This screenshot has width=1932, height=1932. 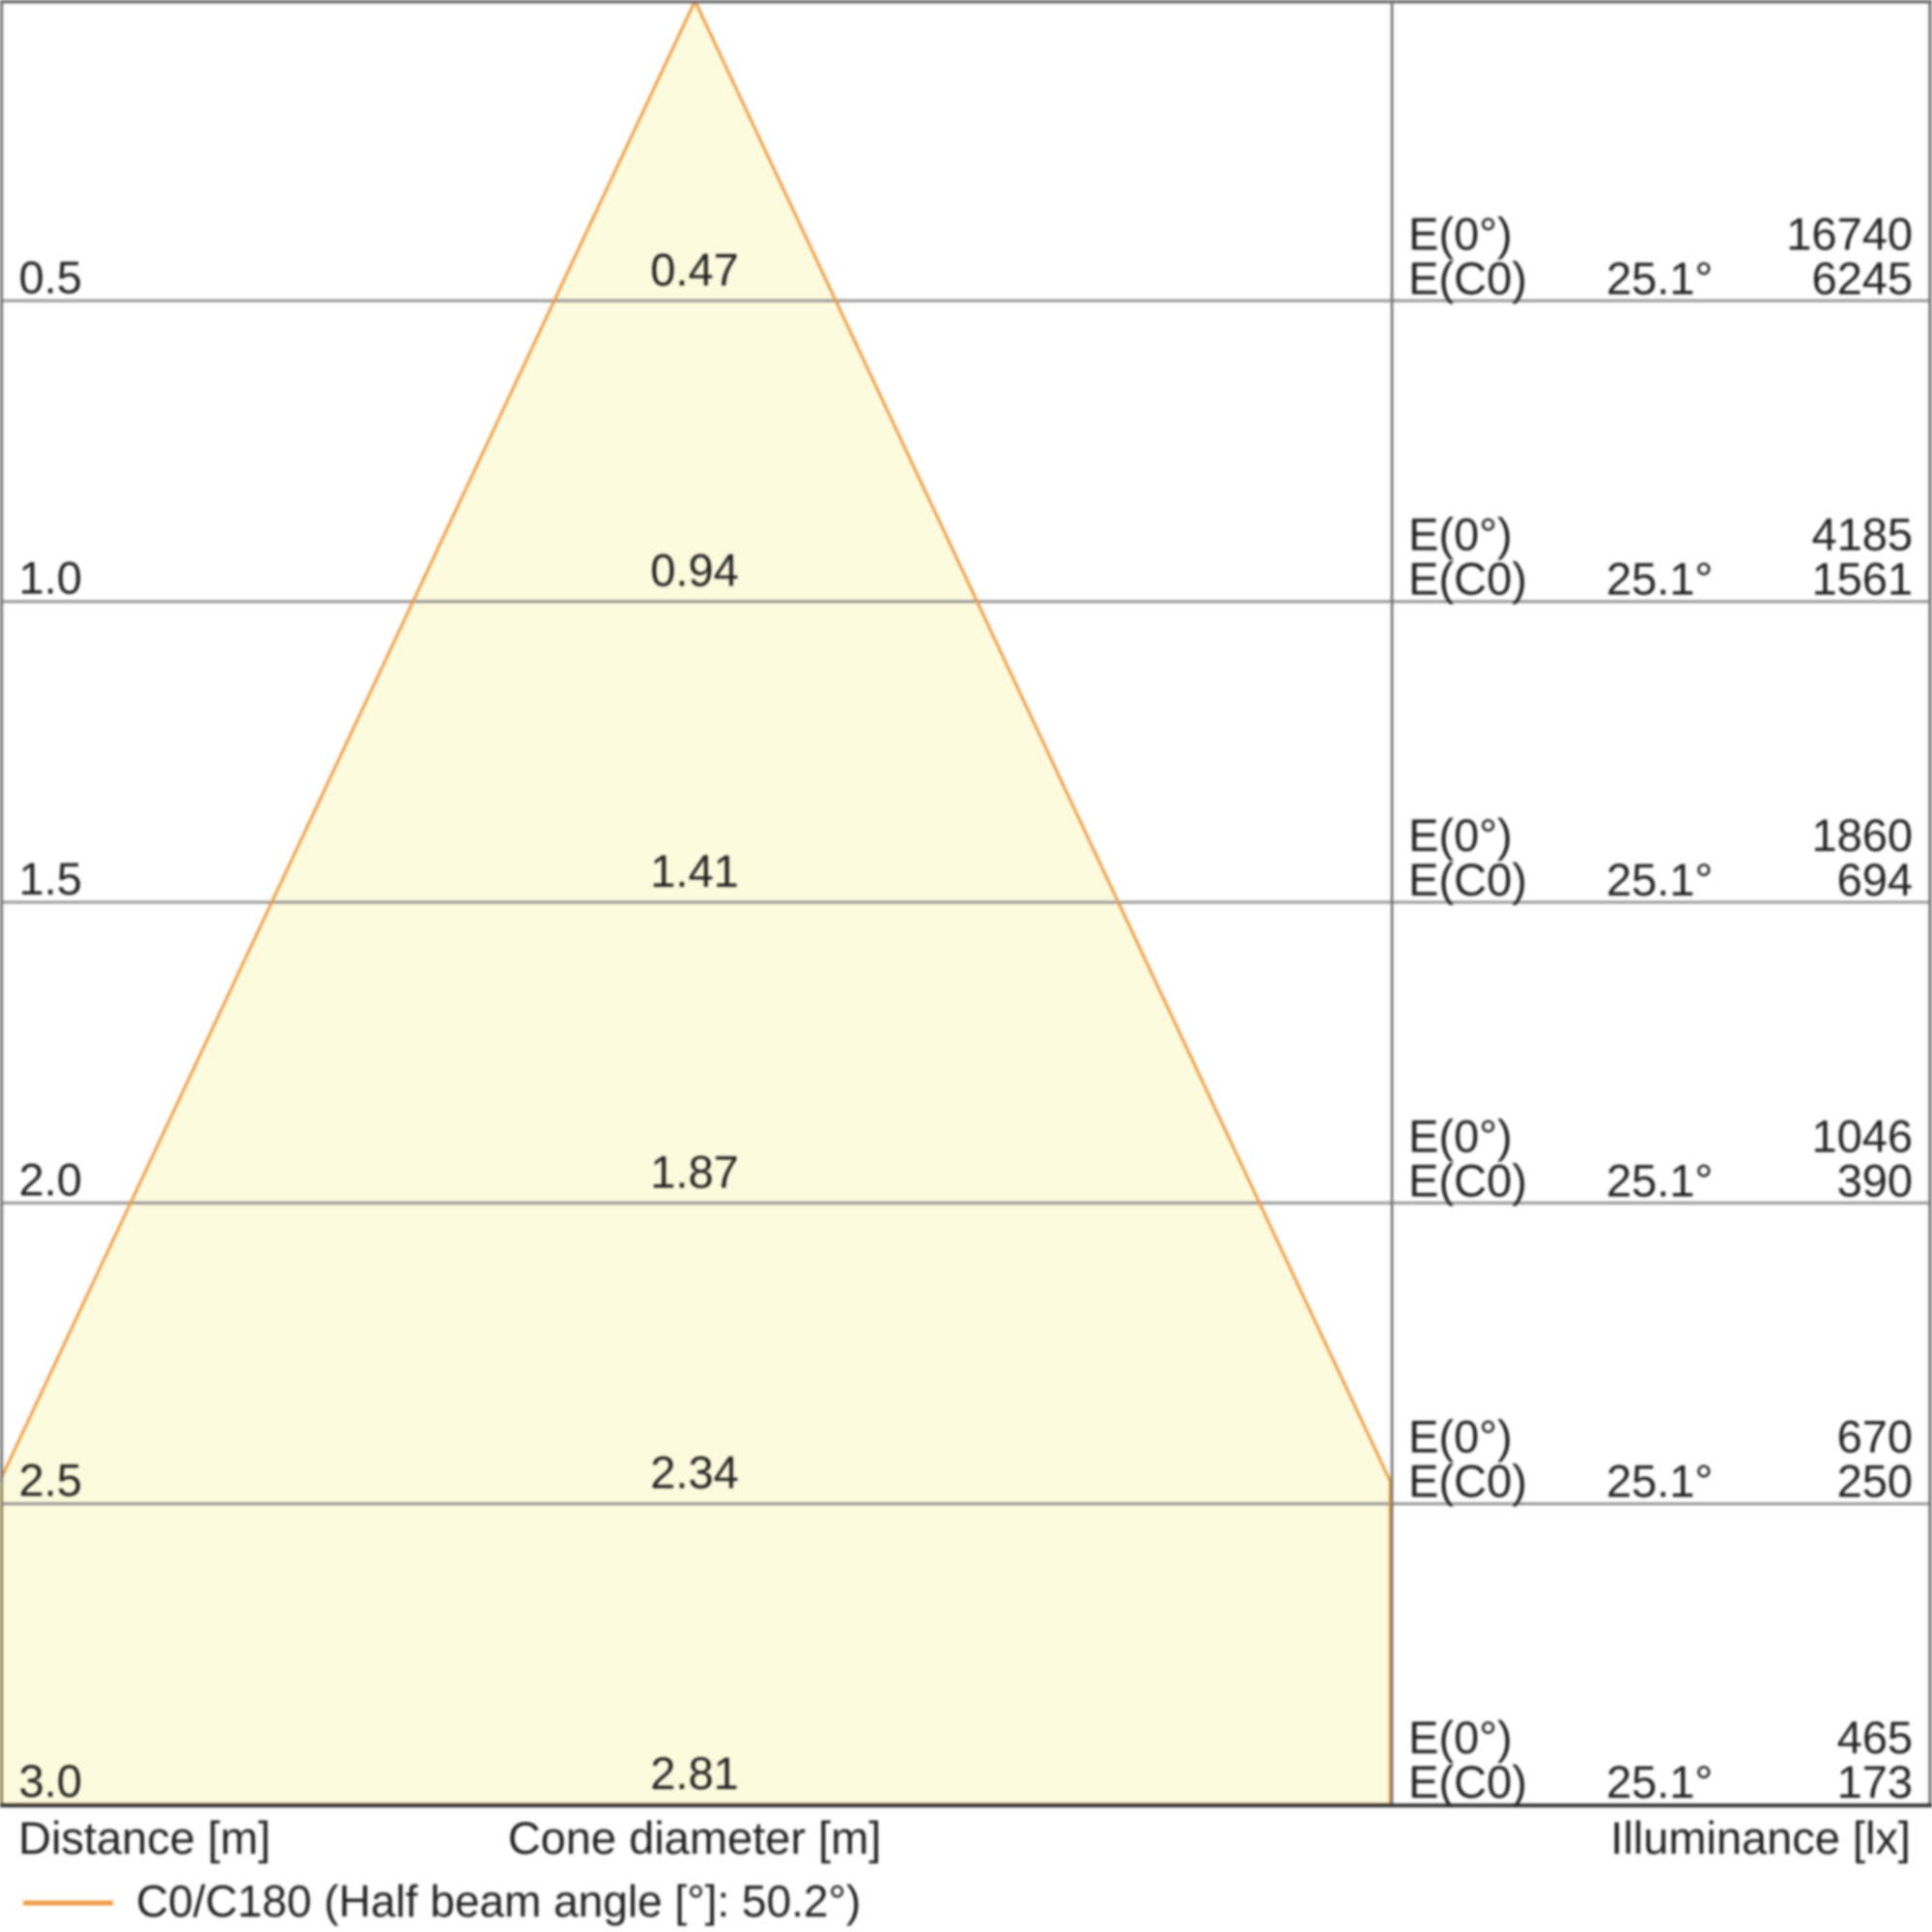 I want to click on svg-text: Cone diameter [m], so click(x=695, y=1837).